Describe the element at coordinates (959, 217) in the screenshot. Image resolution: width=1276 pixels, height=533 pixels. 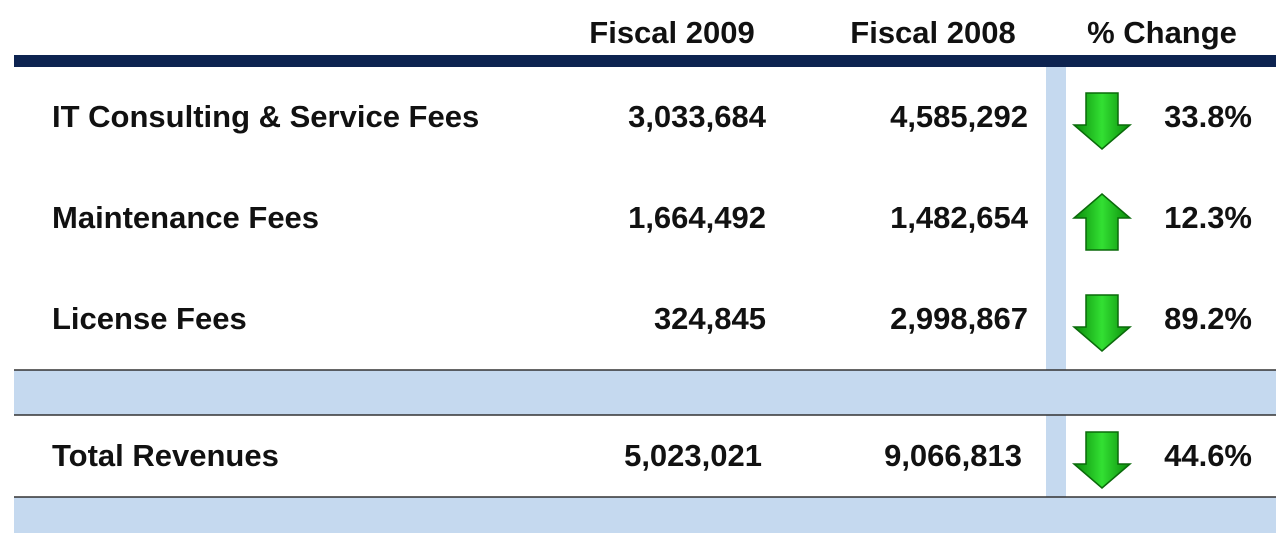
I see `fiscal-2008: 1,482,654` at that location.